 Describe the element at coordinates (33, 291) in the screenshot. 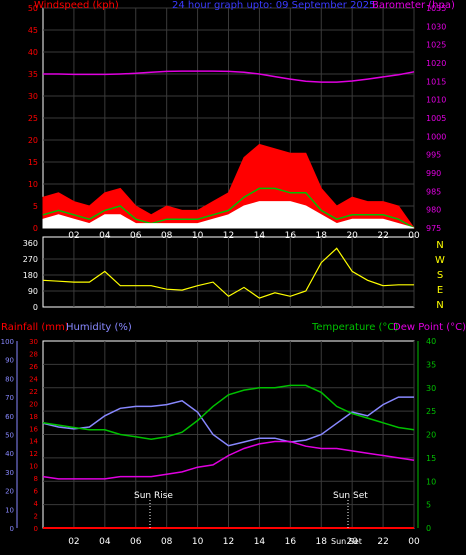

I see `direction-tick-label: 90` at that location.